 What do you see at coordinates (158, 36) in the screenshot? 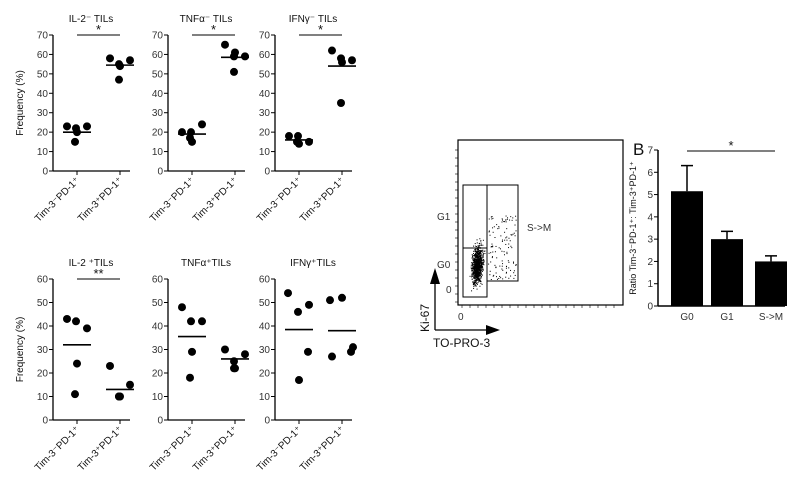
I see `y-tick-label: 70` at bounding box center [158, 36].